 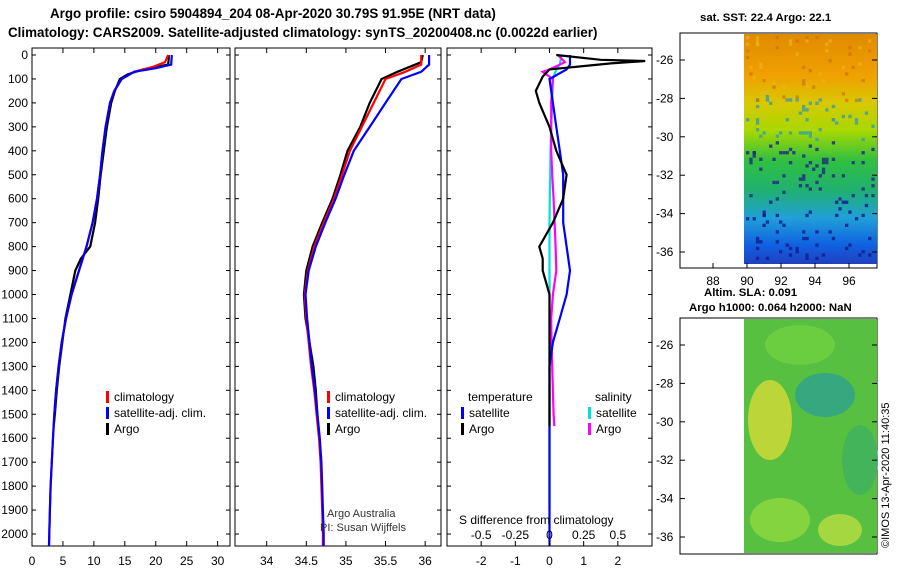 What do you see at coordinates (18, 151) in the screenshot?
I see `depth-tick-label: 400` at bounding box center [18, 151].